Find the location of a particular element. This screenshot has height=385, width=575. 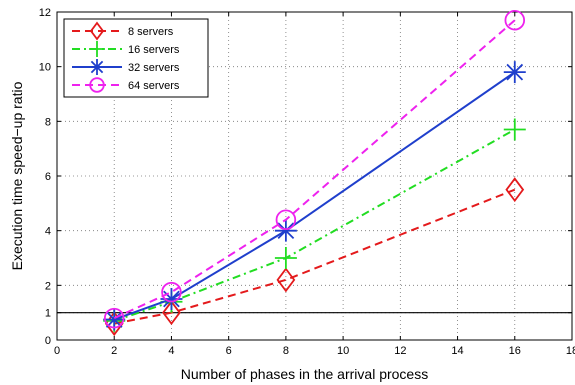

y-tick-label: 10 is located at coordinates (45, 68).